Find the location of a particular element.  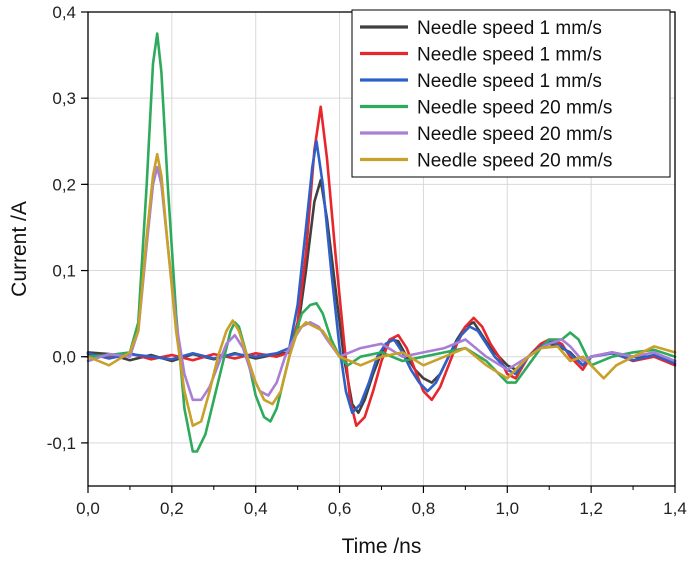

legend-label-1: Needle speed 1 mm/s is located at coordinates (509, 28).